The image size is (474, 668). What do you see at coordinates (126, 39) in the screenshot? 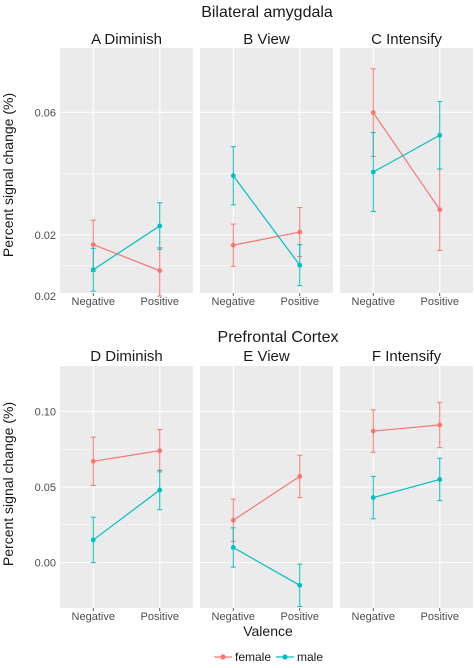
I see `facet-title: A Diminish` at bounding box center [126, 39].